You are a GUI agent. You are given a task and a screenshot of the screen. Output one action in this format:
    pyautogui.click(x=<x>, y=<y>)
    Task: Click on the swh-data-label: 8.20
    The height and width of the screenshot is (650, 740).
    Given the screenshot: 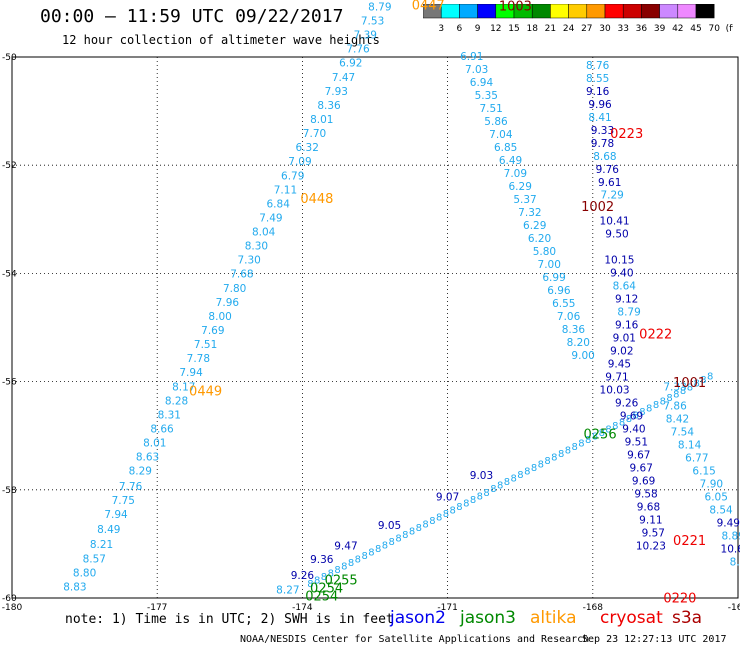 What is the action you would take?
    pyautogui.click(x=578, y=343)
    